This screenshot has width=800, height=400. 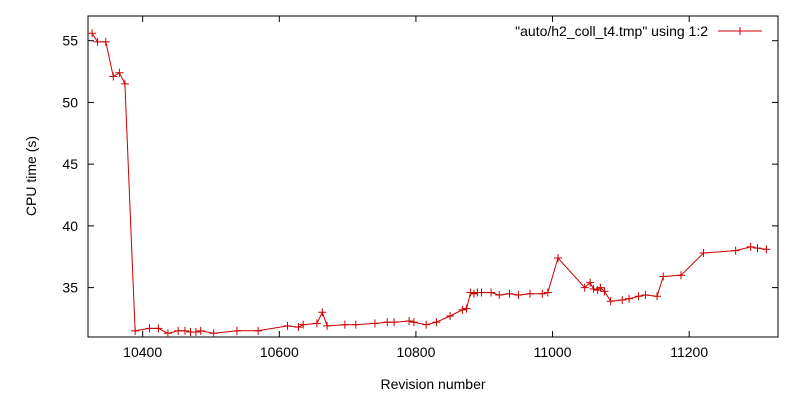 I want to click on legend-label: "auto/h2_coll_t4.tmp" using 1:2, so click(x=611, y=31).